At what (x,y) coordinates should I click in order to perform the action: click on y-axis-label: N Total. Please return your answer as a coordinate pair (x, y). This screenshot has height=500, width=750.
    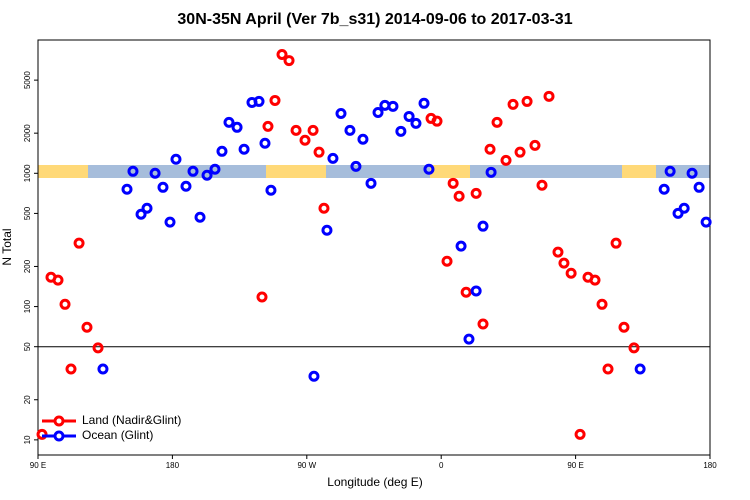
    Looking at the image, I should click on (7, 246).